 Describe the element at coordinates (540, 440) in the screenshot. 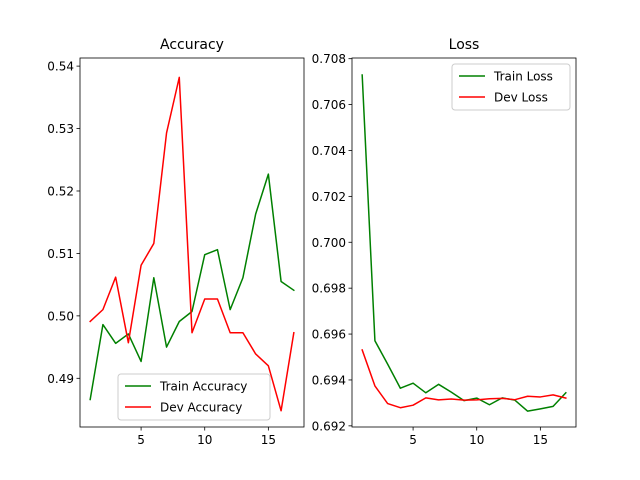

I see `loss-xtick-label: 15` at that location.